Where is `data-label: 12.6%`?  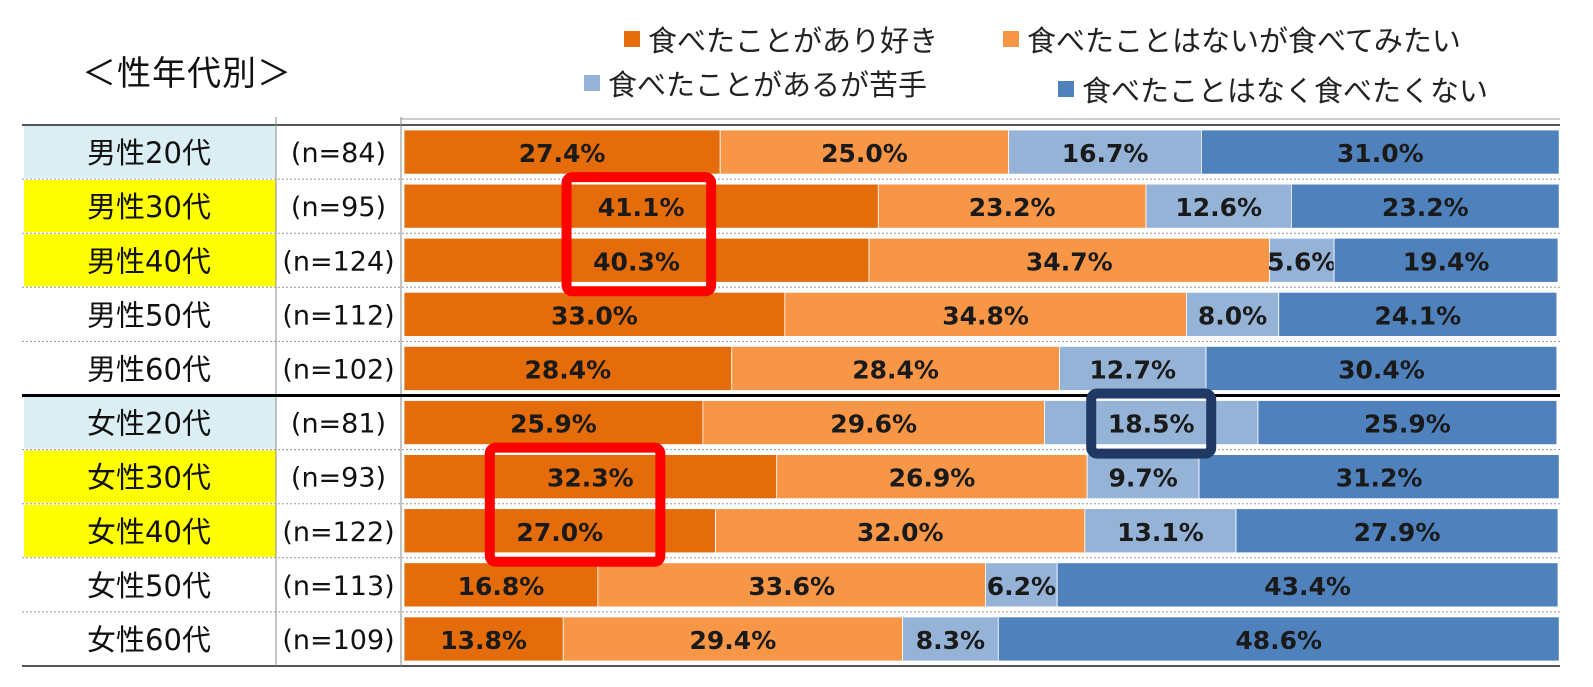
data-label: 12.6% is located at coordinates (1218, 207).